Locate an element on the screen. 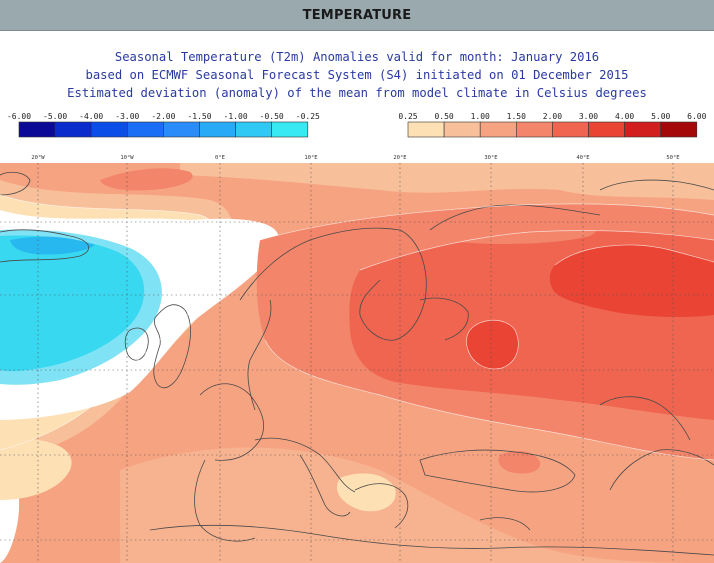  positive-legend-label: 1.00 is located at coordinates (480, 116).